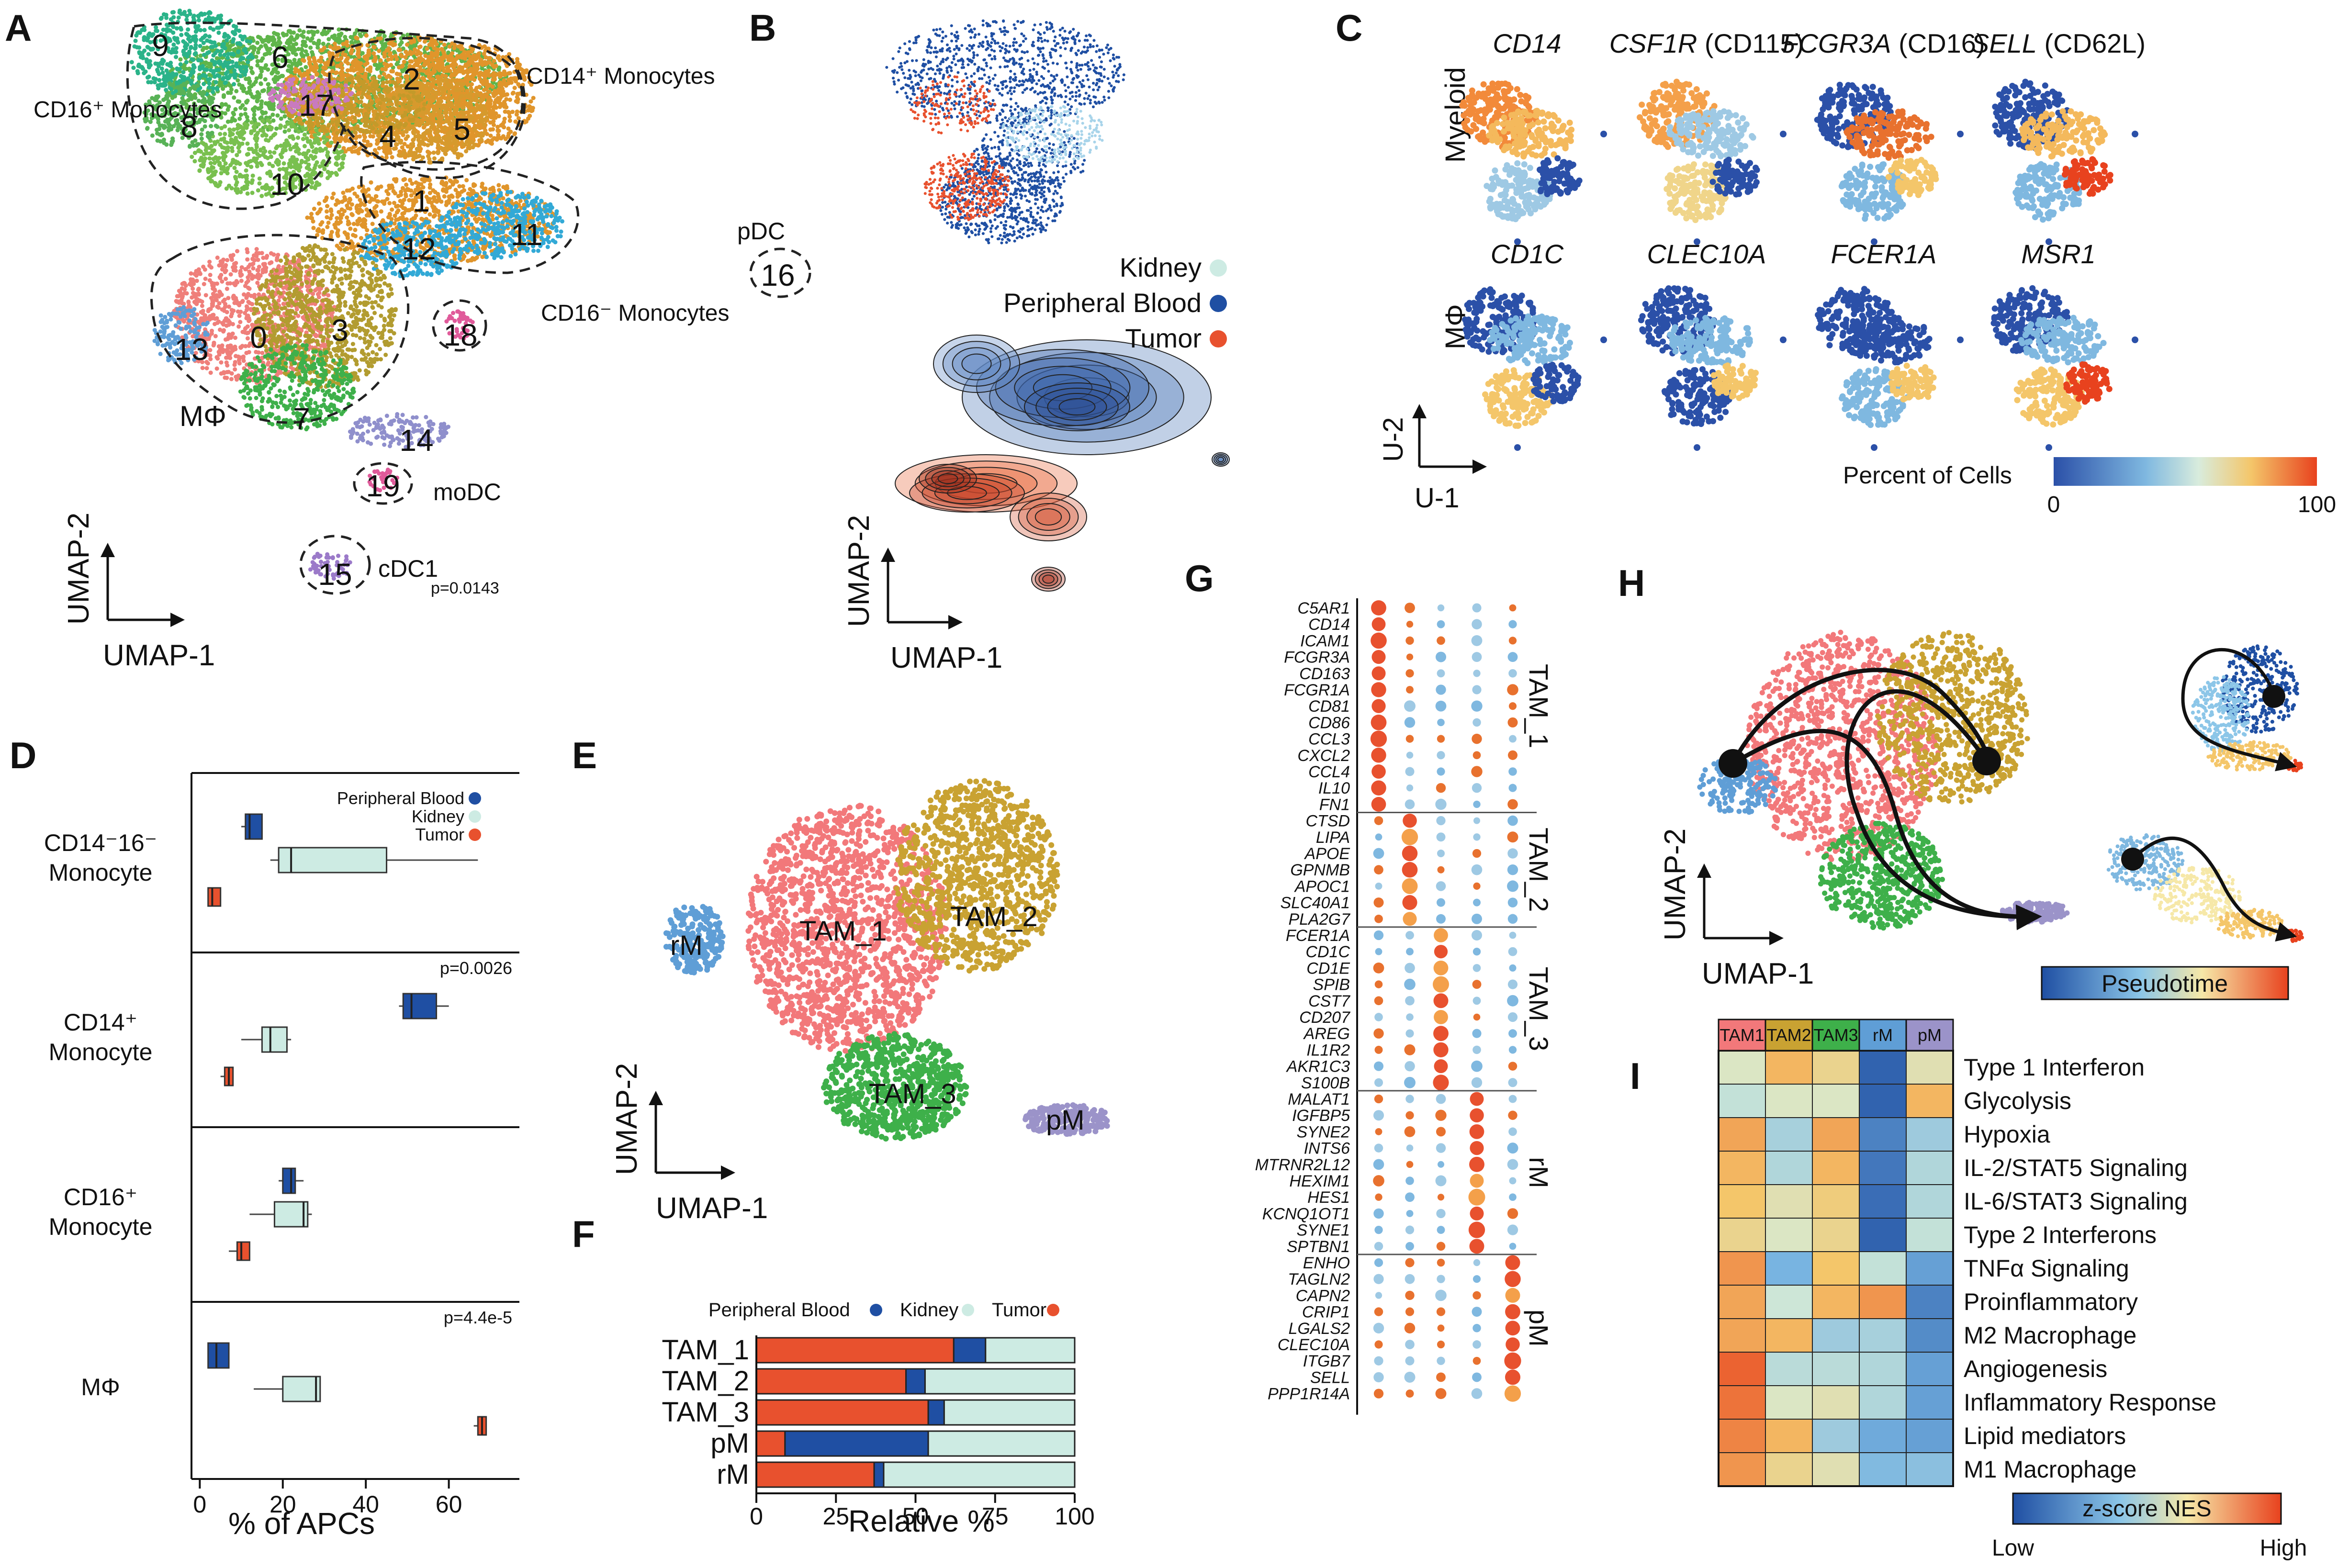 The image size is (2349, 1568). Describe the element at coordinates (1161, 267) in the screenshot. I see `panel-b-legend-kidney: Kidney` at that location.